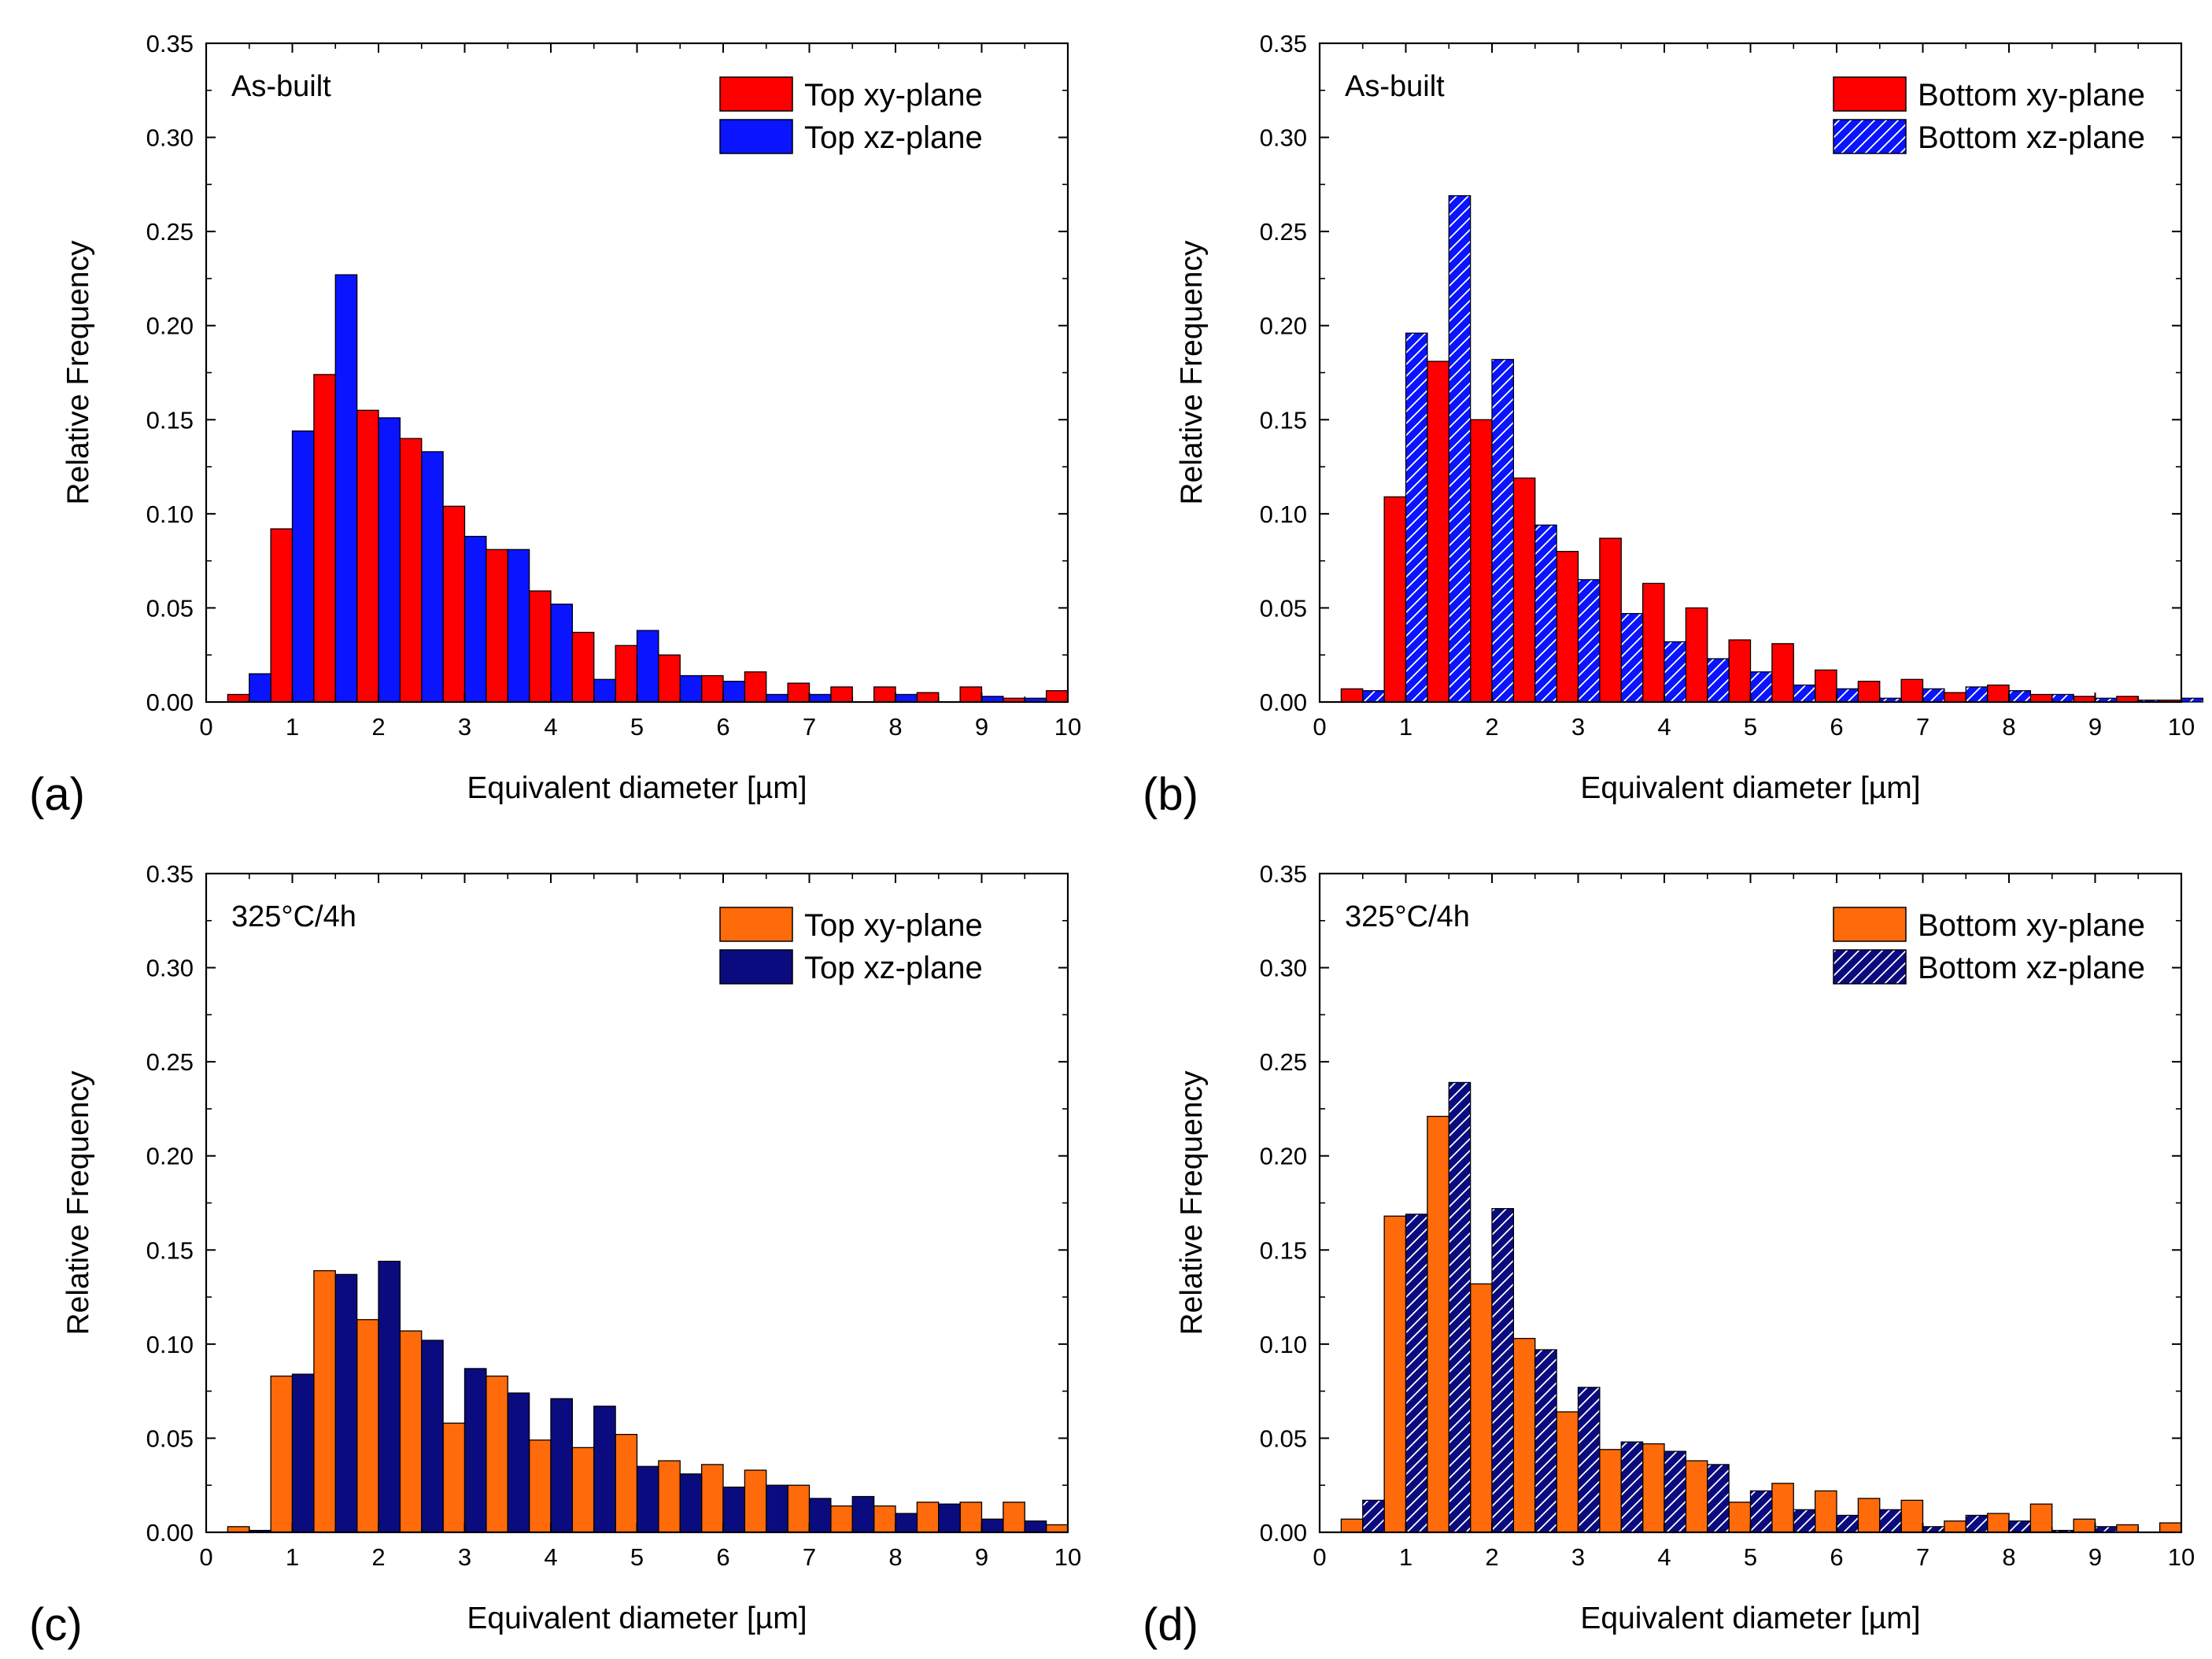 The height and width of the screenshot is (1659, 2212). What do you see at coordinates (378, 727) in the screenshot?
I see `x-tick-label: 2` at bounding box center [378, 727].